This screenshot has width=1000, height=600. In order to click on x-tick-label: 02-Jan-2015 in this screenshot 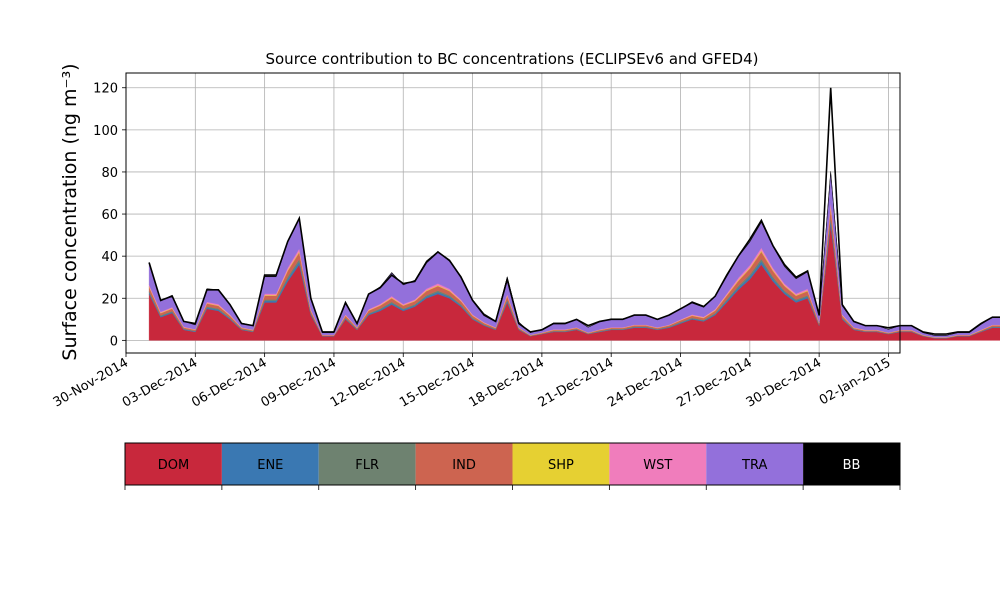, I will do `click(855, 381)`.